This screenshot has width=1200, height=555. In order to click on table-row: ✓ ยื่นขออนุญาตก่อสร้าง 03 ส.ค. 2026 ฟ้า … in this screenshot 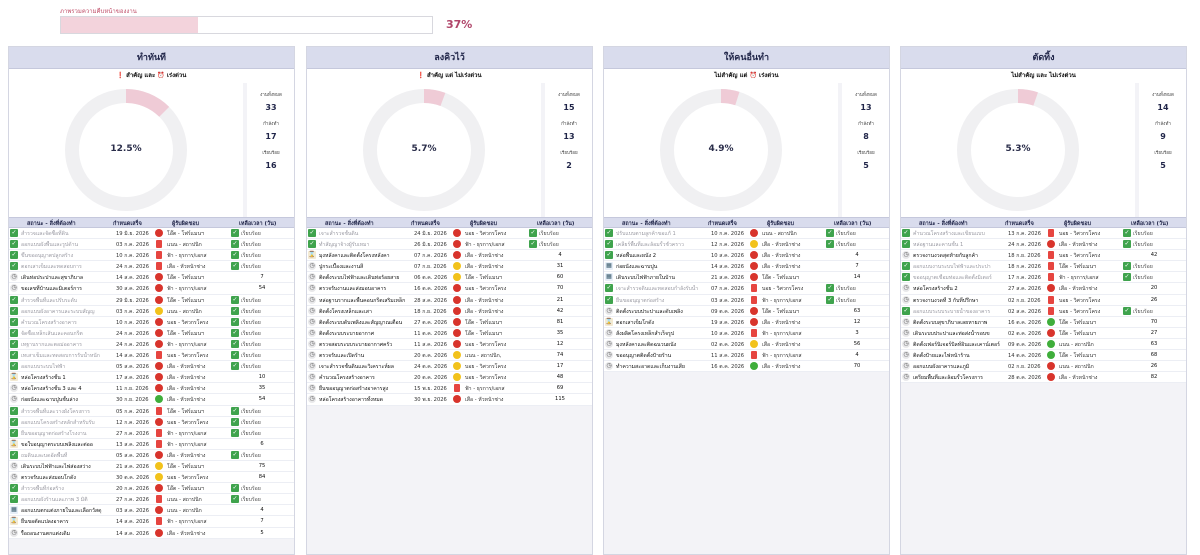, I will do `click(746, 300)`.